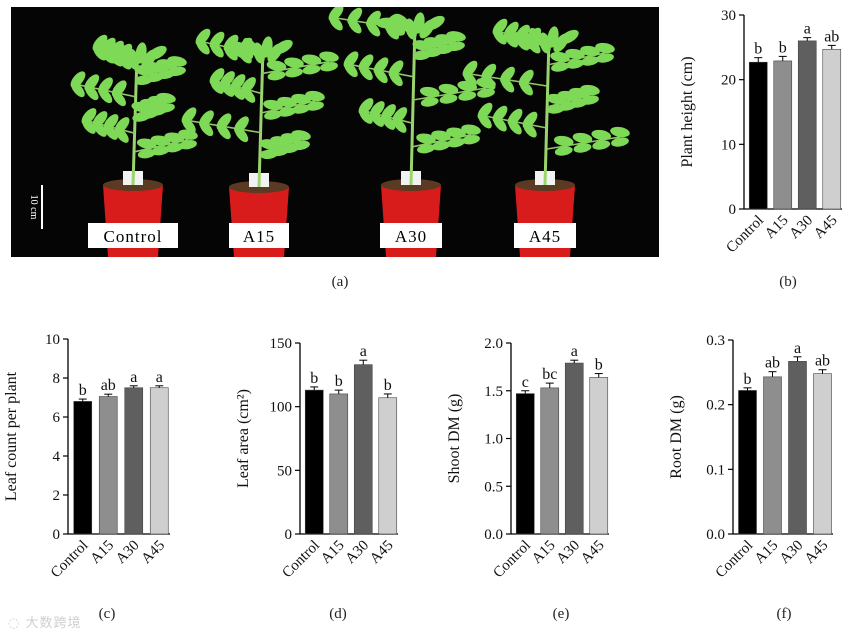 The image size is (865, 638). What do you see at coordinates (728, 81) in the screenshot?
I see `y-tick-label: 20` at bounding box center [728, 81].